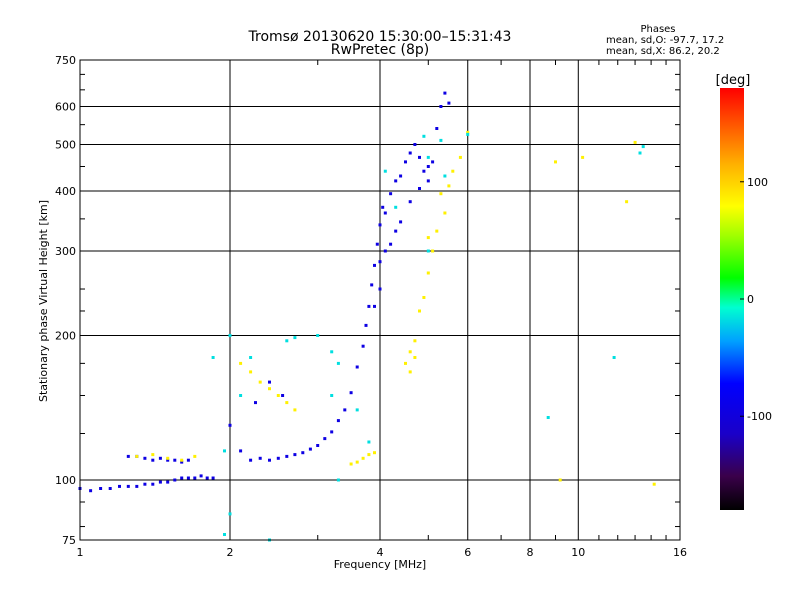 The image size is (800, 600). I want to click on chart-subtitle: RwPretec (8p), so click(380, 50).